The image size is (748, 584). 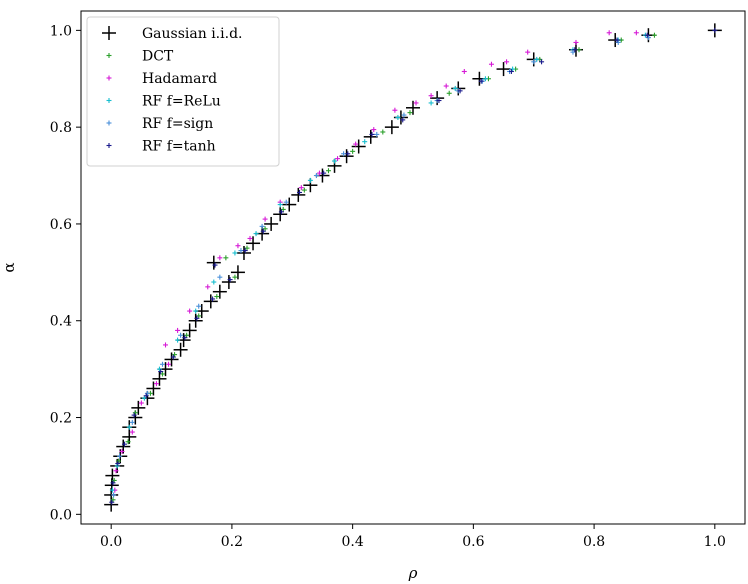 I want to click on legend-marker-hadamard, so click(x=109, y=78).